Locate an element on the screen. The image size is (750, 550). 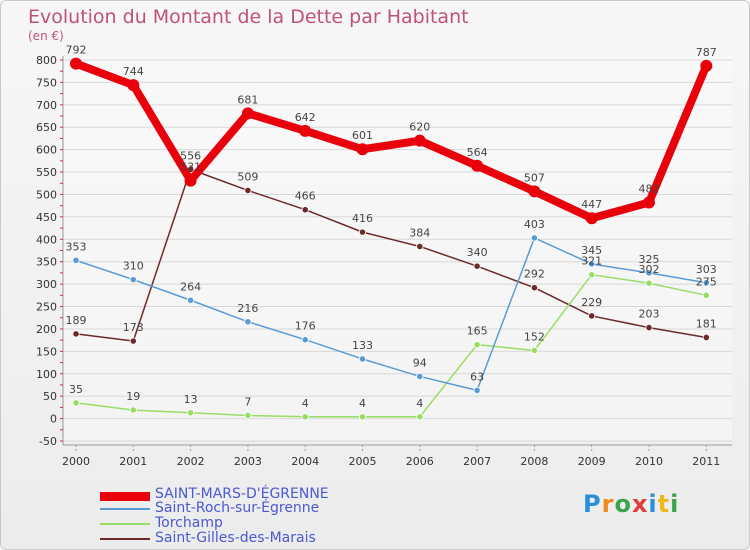
data-label-1: 303 is located at coordinates (706, 269).